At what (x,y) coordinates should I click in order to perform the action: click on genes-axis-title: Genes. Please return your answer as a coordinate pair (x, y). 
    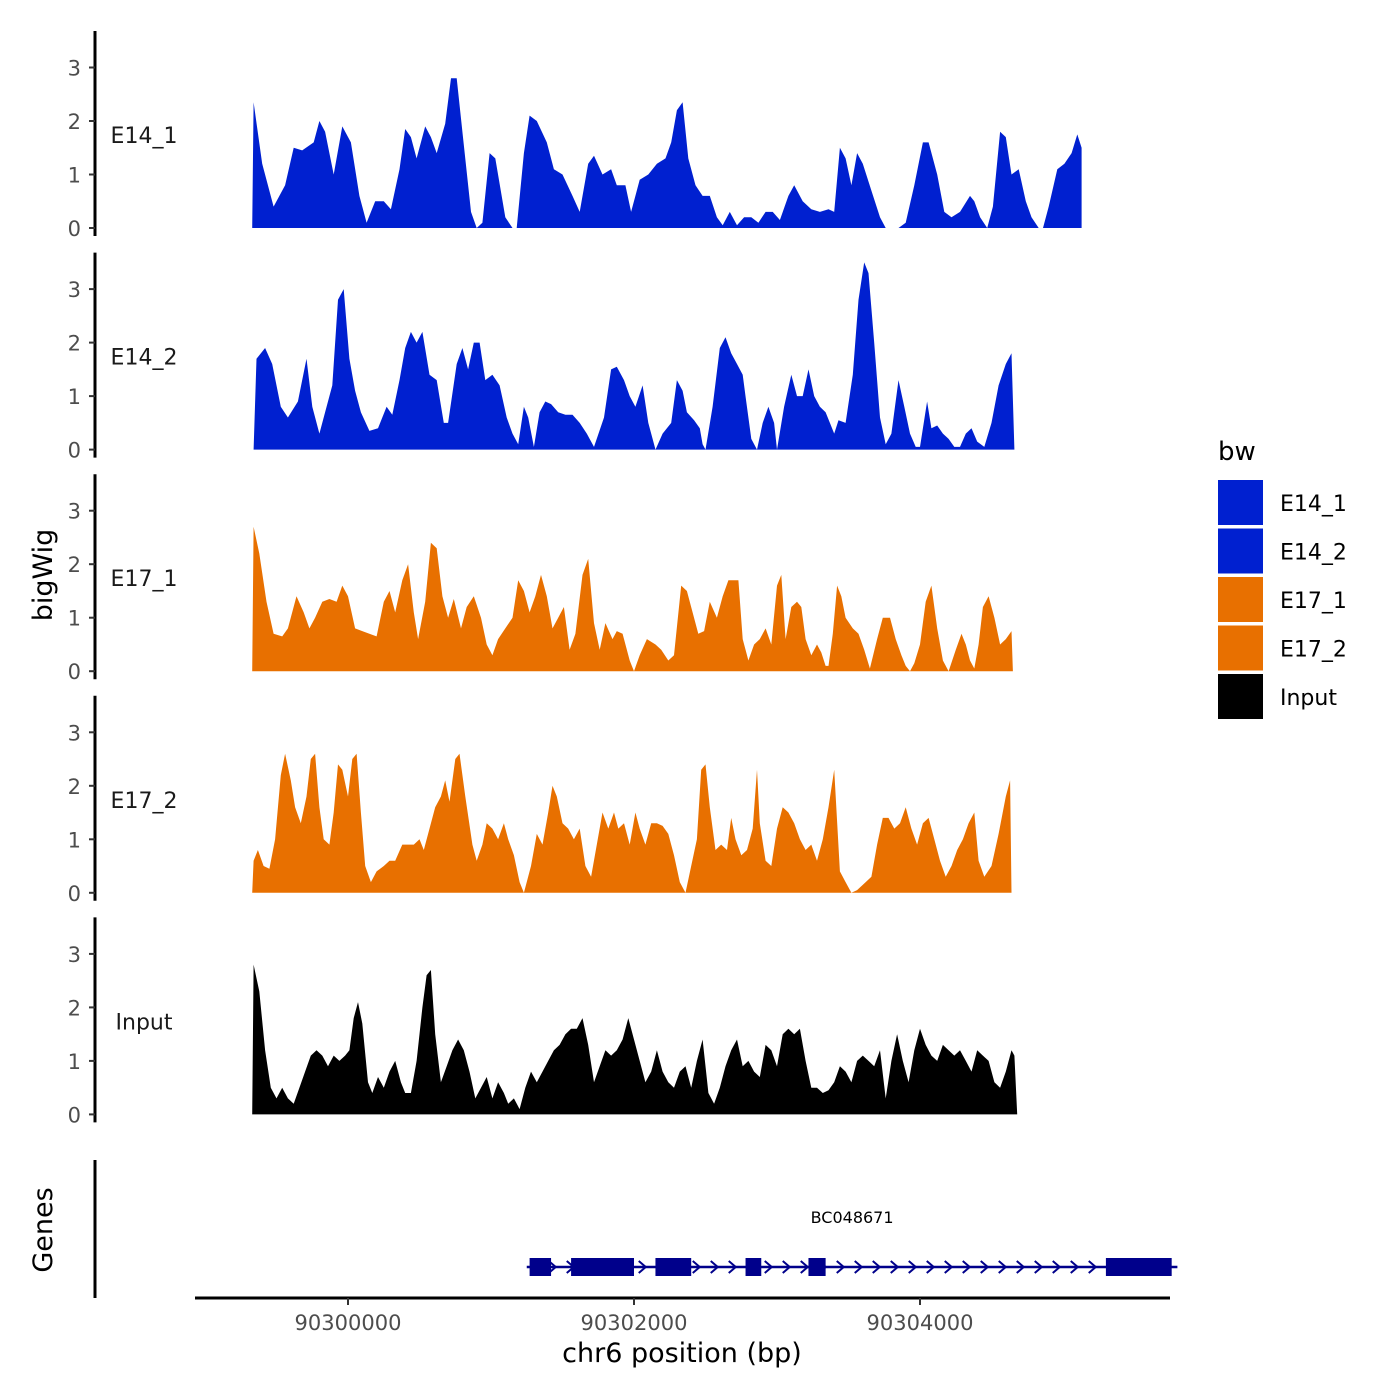
    Looking at the image, I should click on (43, 1229).